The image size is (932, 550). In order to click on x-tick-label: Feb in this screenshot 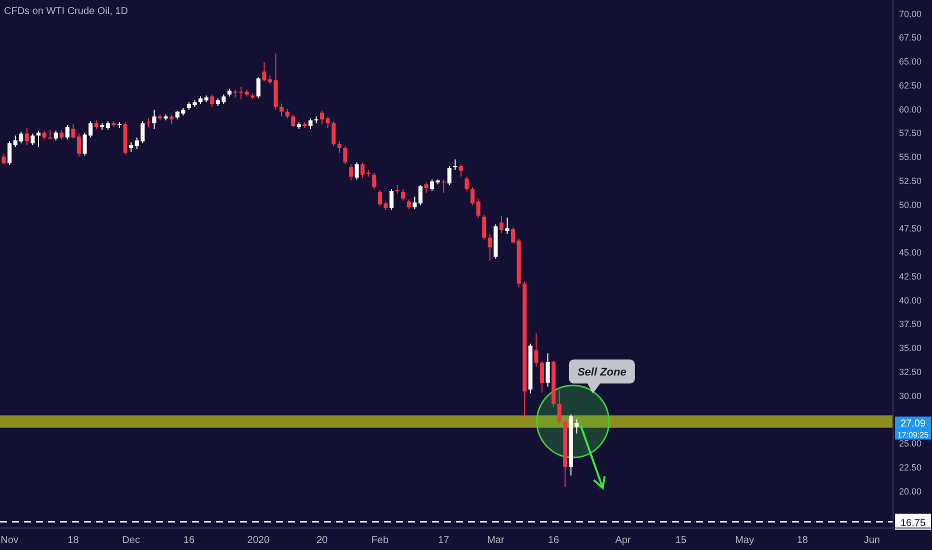, I will do `click(380, 540)`.